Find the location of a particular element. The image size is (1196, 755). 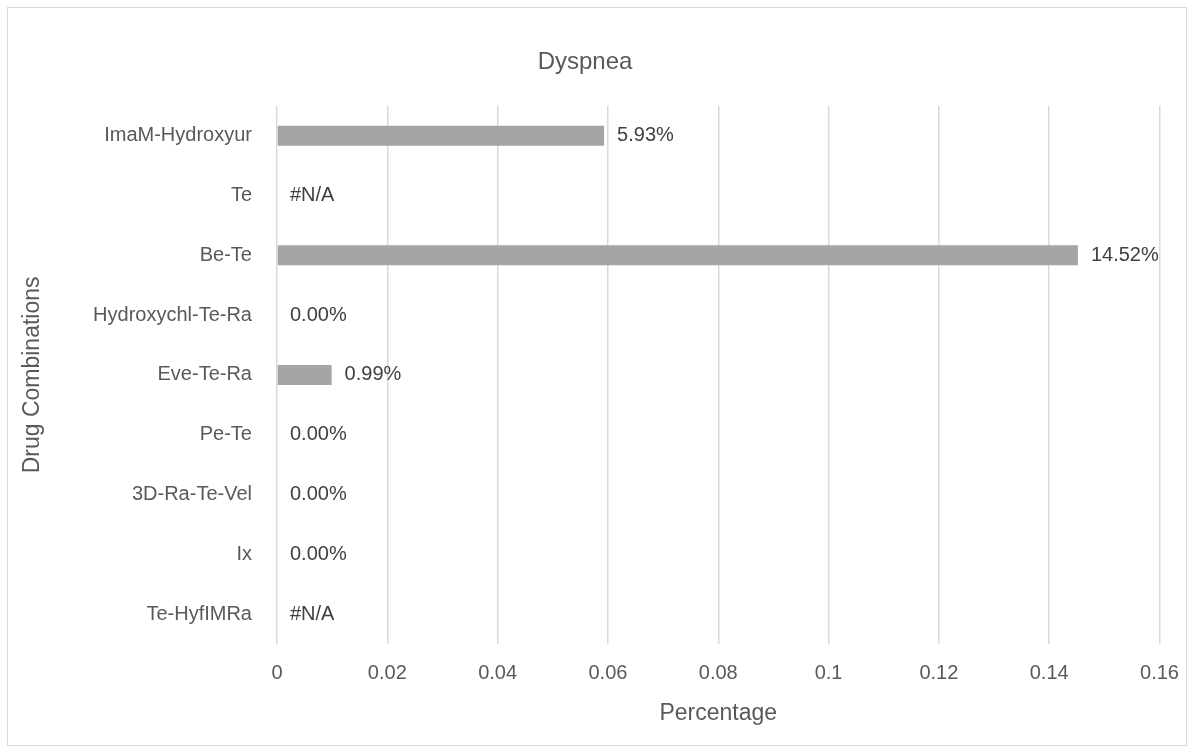

y-tick-label: Be-Te is located at coordinates (225, 253).